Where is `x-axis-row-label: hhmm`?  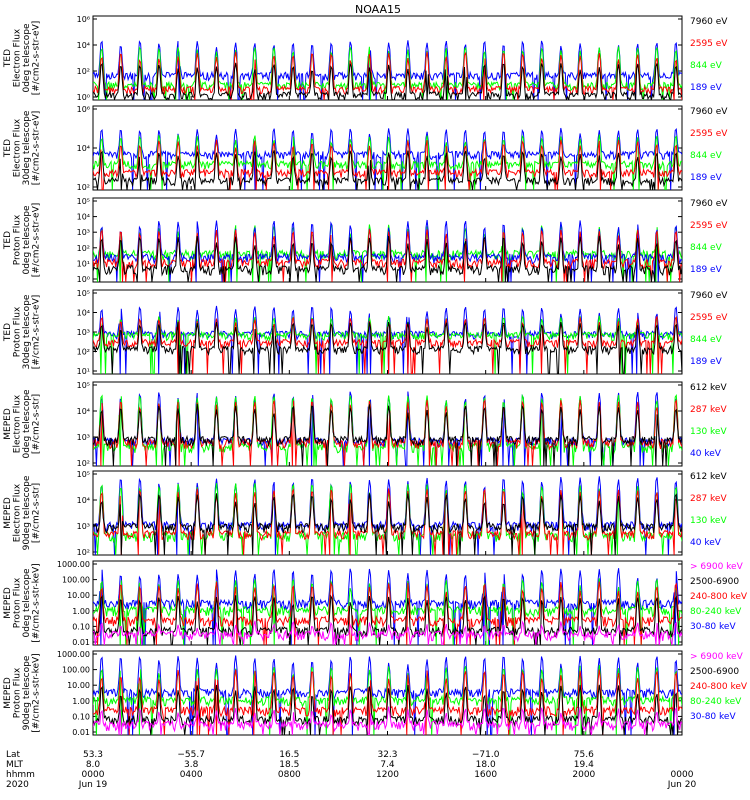 x-axis-row-label: hhmm is located at coordinates (20, 775).